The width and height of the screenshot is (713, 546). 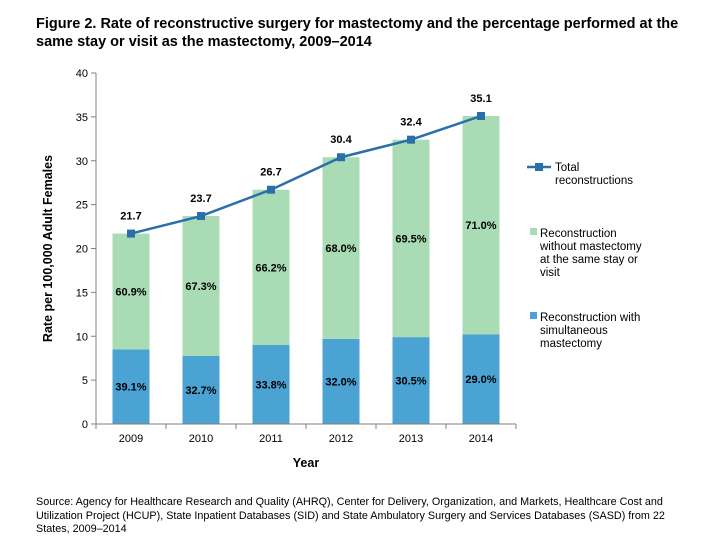 What do you see at coordinates (481, 115) in the screenshot?
I see `total-marker-2014` at bounding box center [481, 115].